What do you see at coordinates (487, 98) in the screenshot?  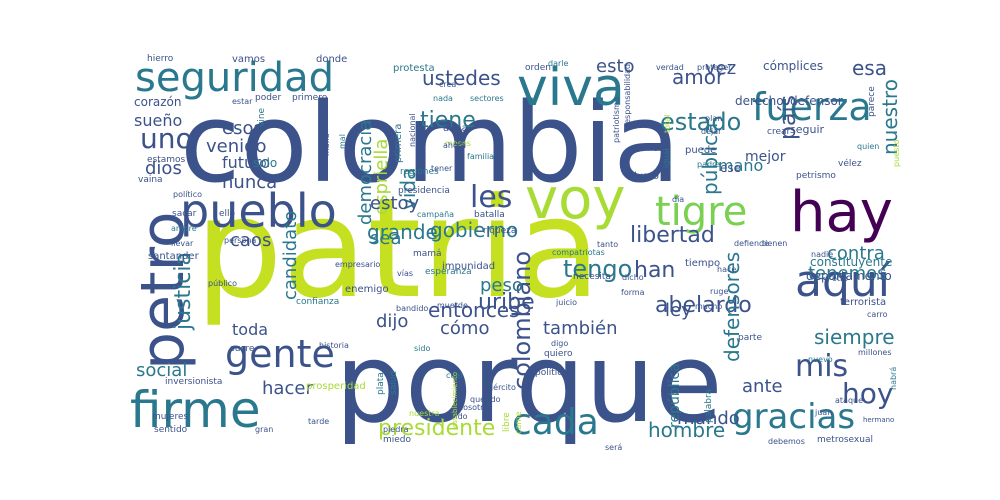 I see `word-91: sectores` at bounding box center [487, 98].